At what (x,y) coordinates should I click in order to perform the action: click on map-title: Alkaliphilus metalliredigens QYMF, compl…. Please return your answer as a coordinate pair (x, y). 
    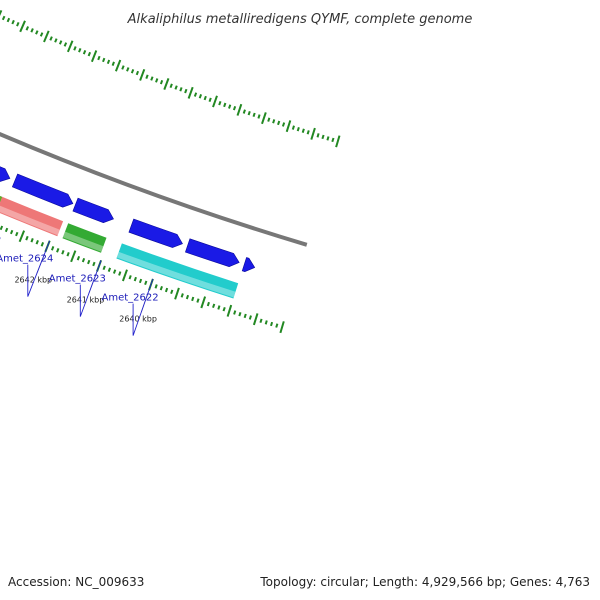
    Looking at the image, I should click on (300, 19).